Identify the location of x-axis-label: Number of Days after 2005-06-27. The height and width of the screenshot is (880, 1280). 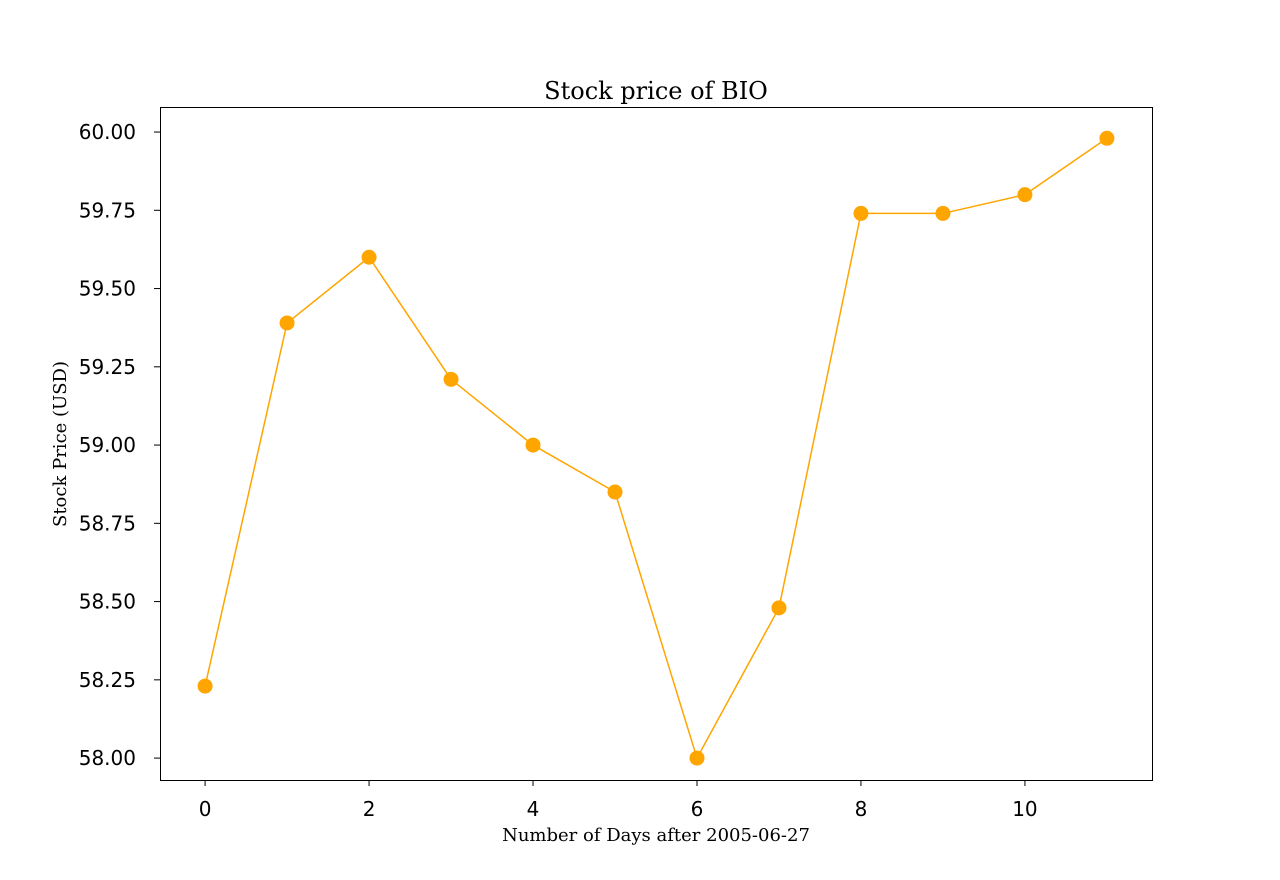
(656, 835).